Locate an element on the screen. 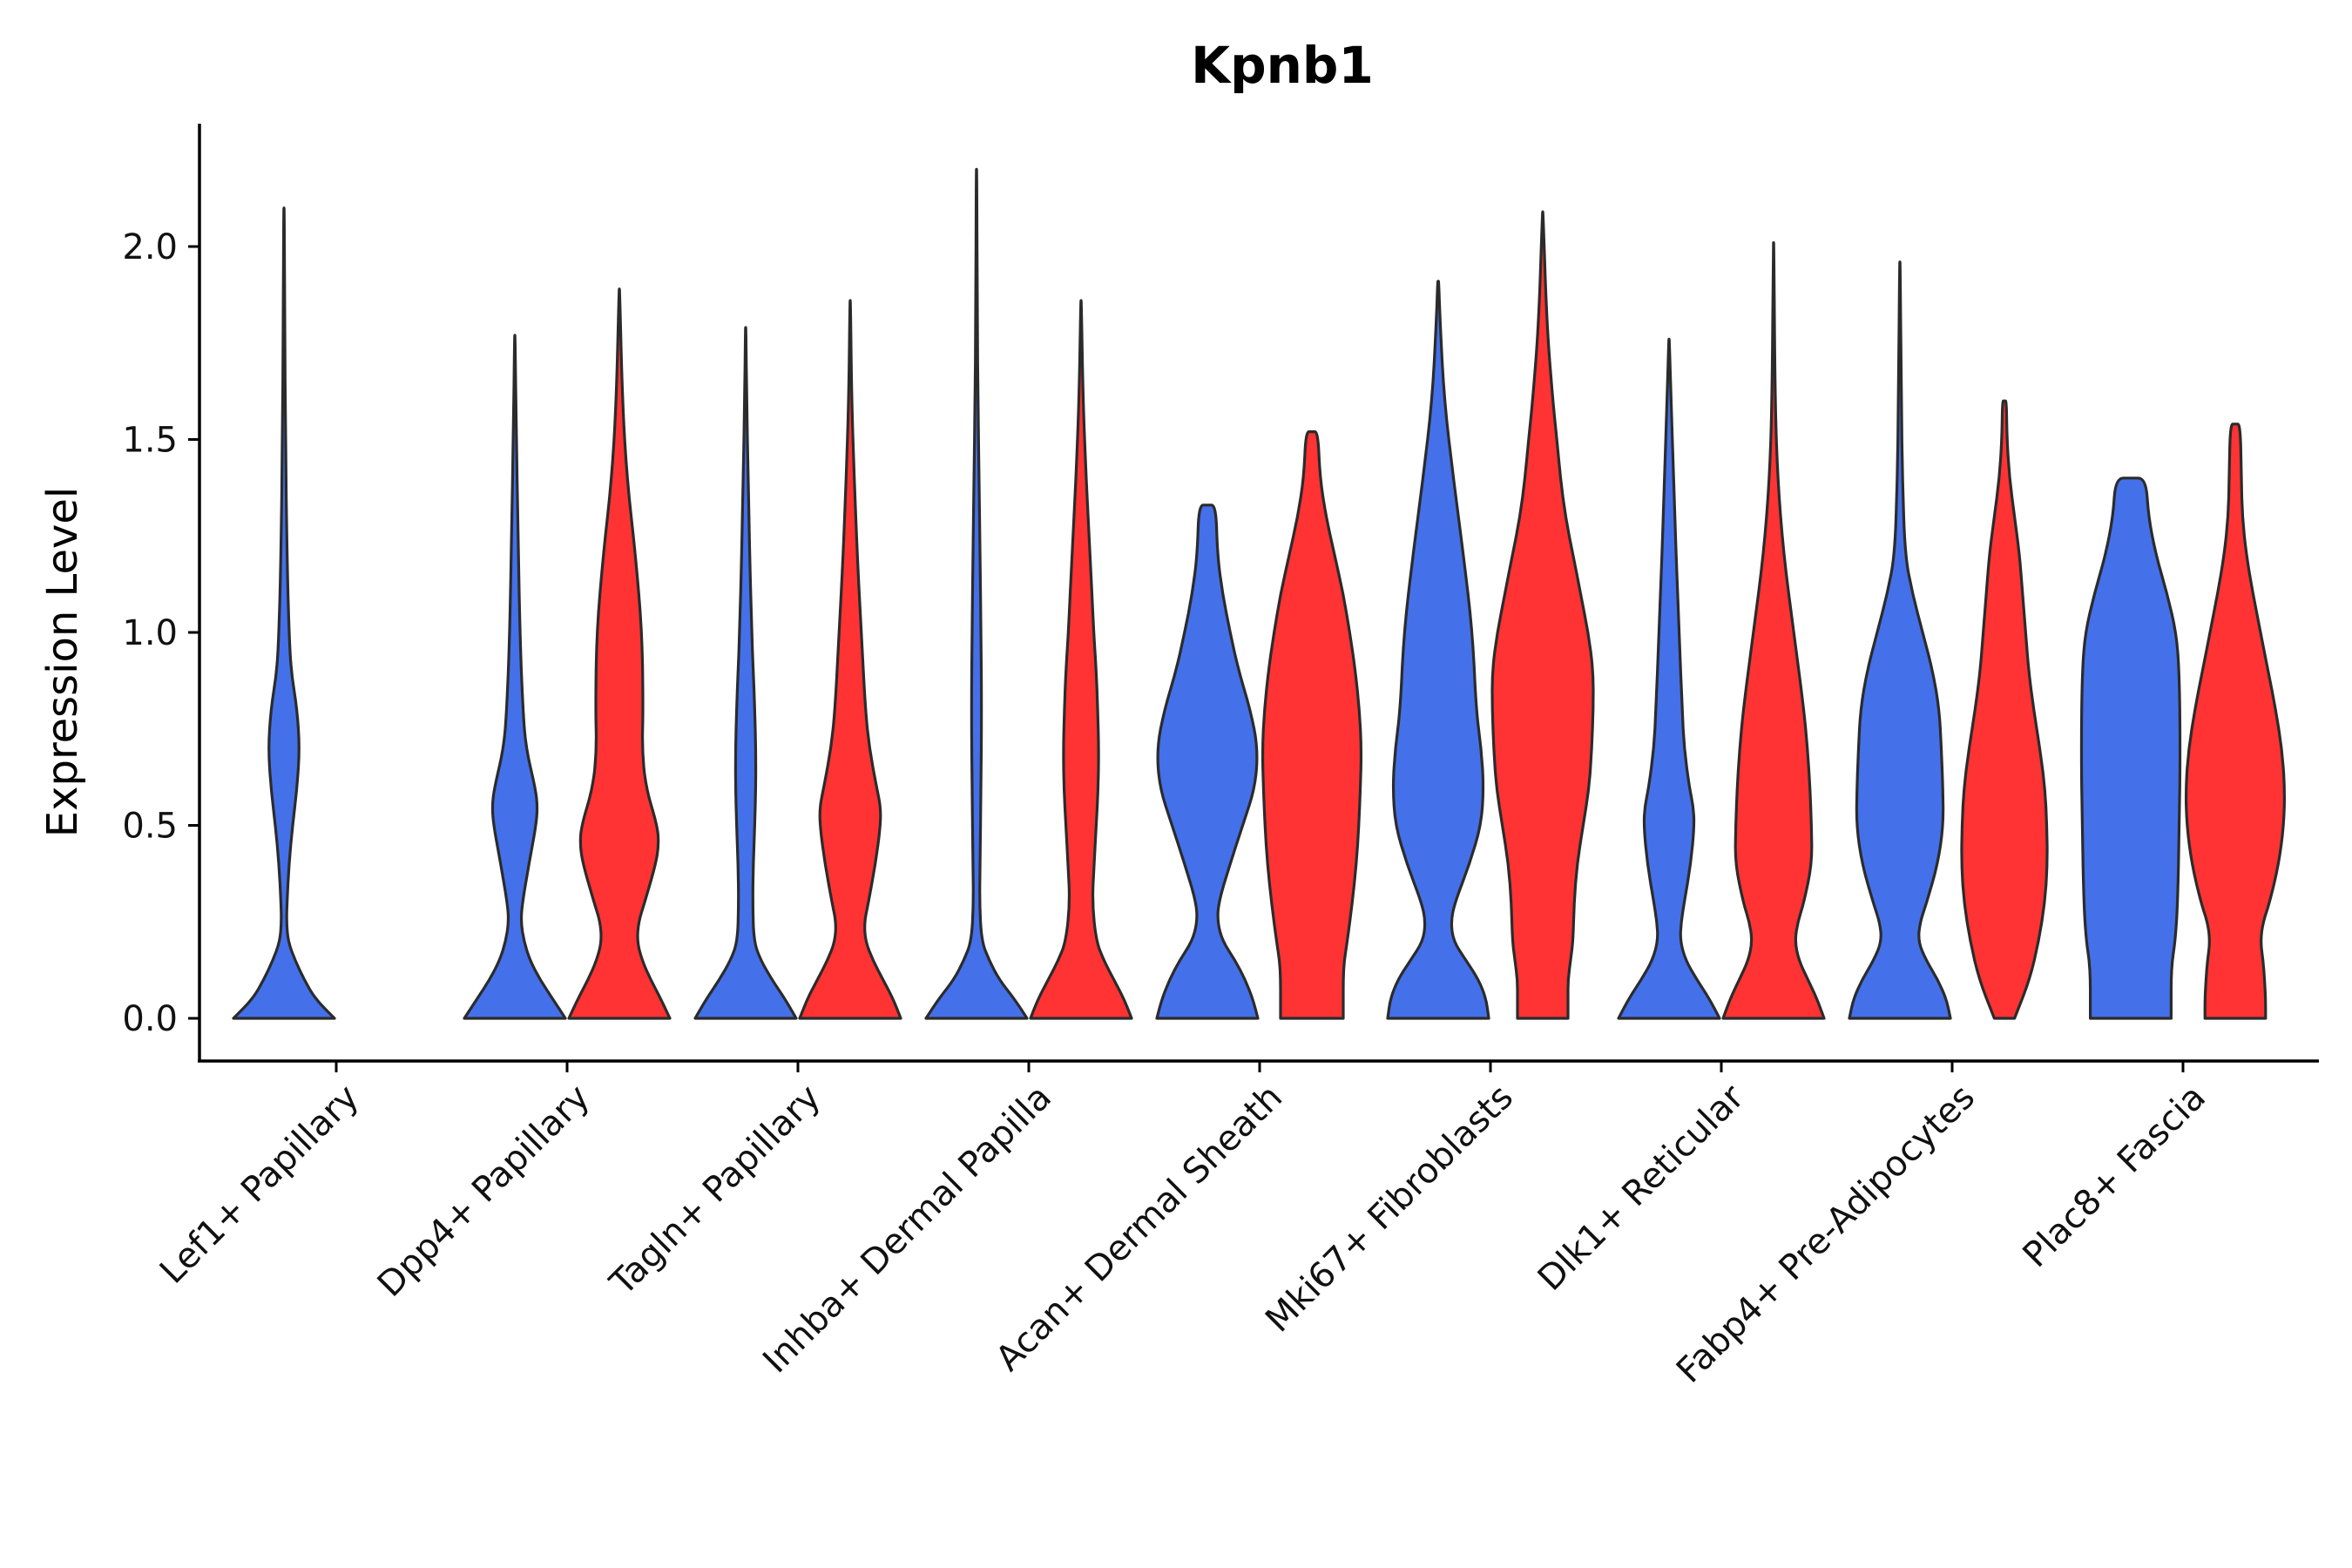 The width and height of the screenshot is (2352, 1568). y-tick-label: 1.0 is located at coordinates (150, 633).